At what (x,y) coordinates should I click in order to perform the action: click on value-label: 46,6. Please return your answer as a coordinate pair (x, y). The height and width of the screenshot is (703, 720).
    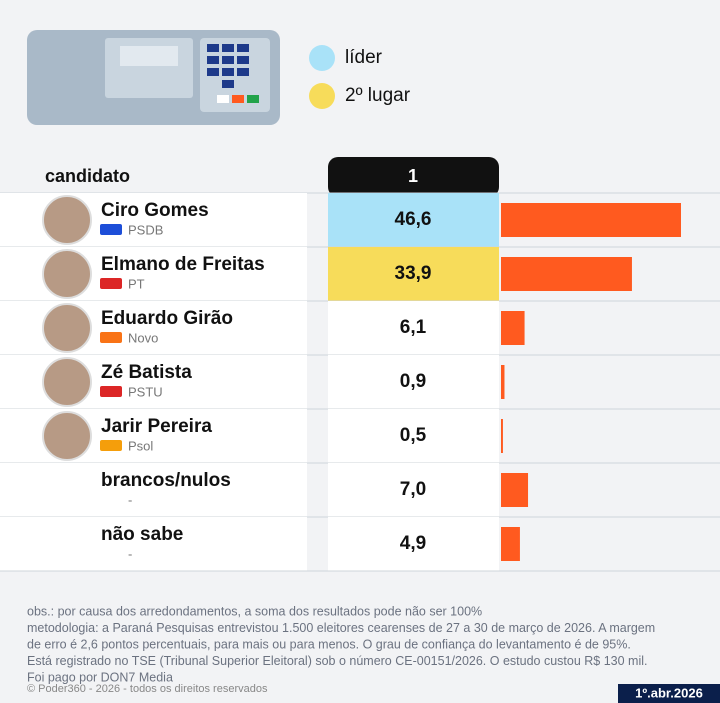
    Looking at the image, I should click on (413, 219).